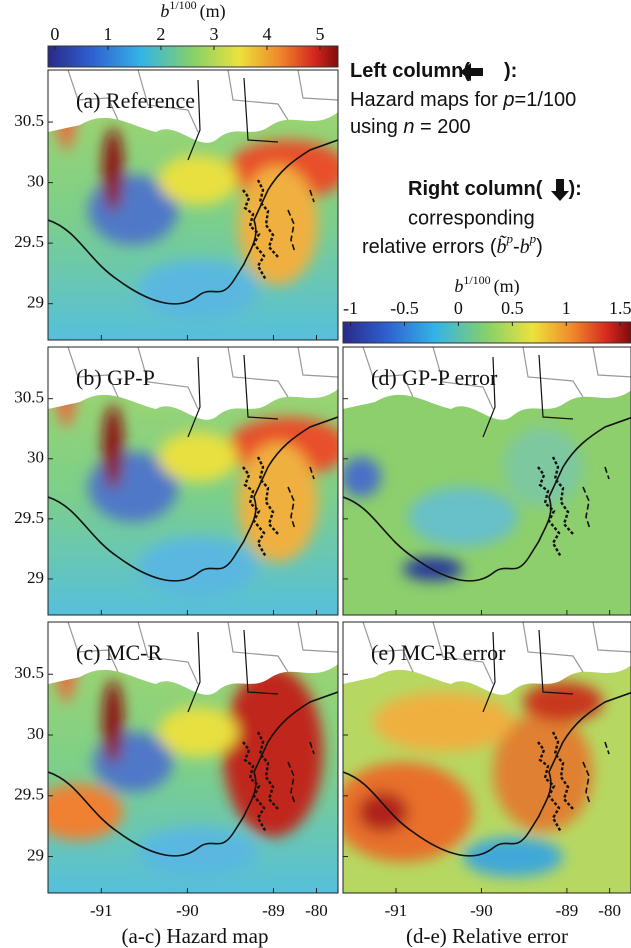 This screenshot has height=948, width=631. Describe the element at coordinates (429, 247) in the screenshot. I see `note-text: relative errors (` at that location.